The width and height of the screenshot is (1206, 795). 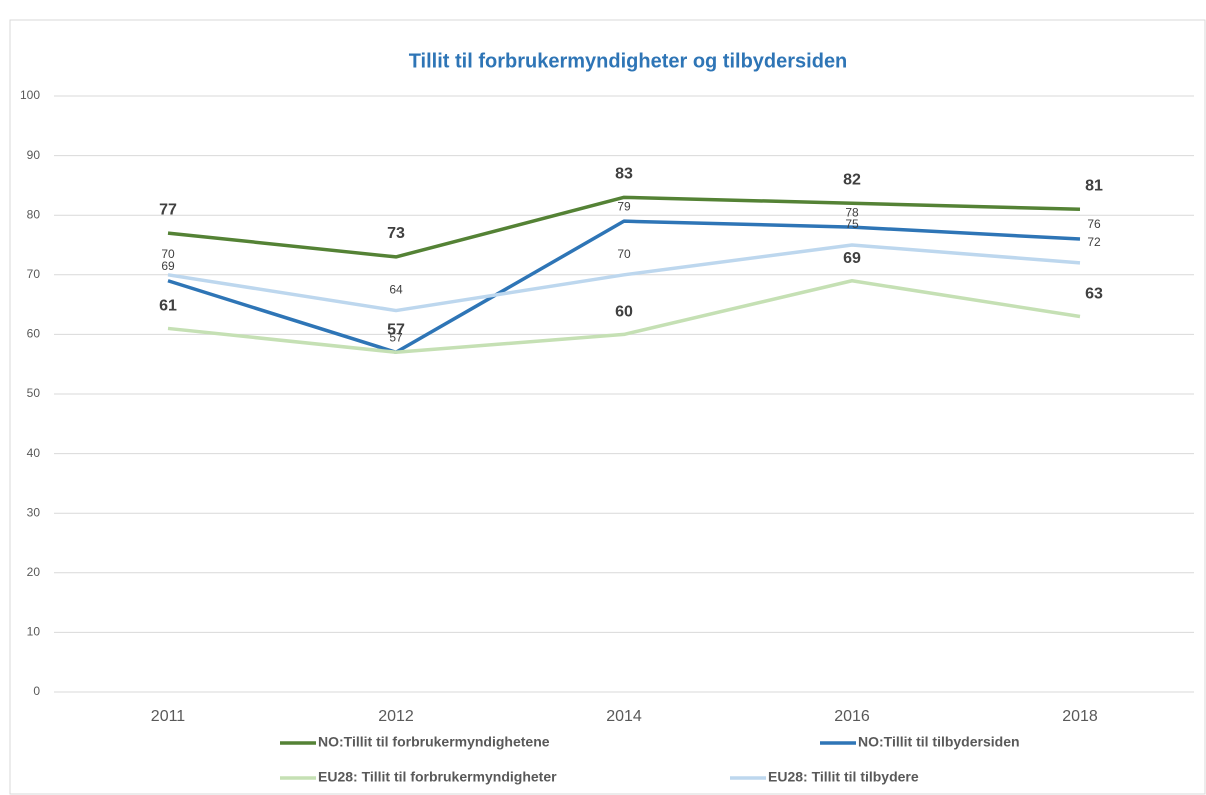 I want to click on legend-label: NO:Tillit til forbrukermyndighetene, so click(x=434, y=742).